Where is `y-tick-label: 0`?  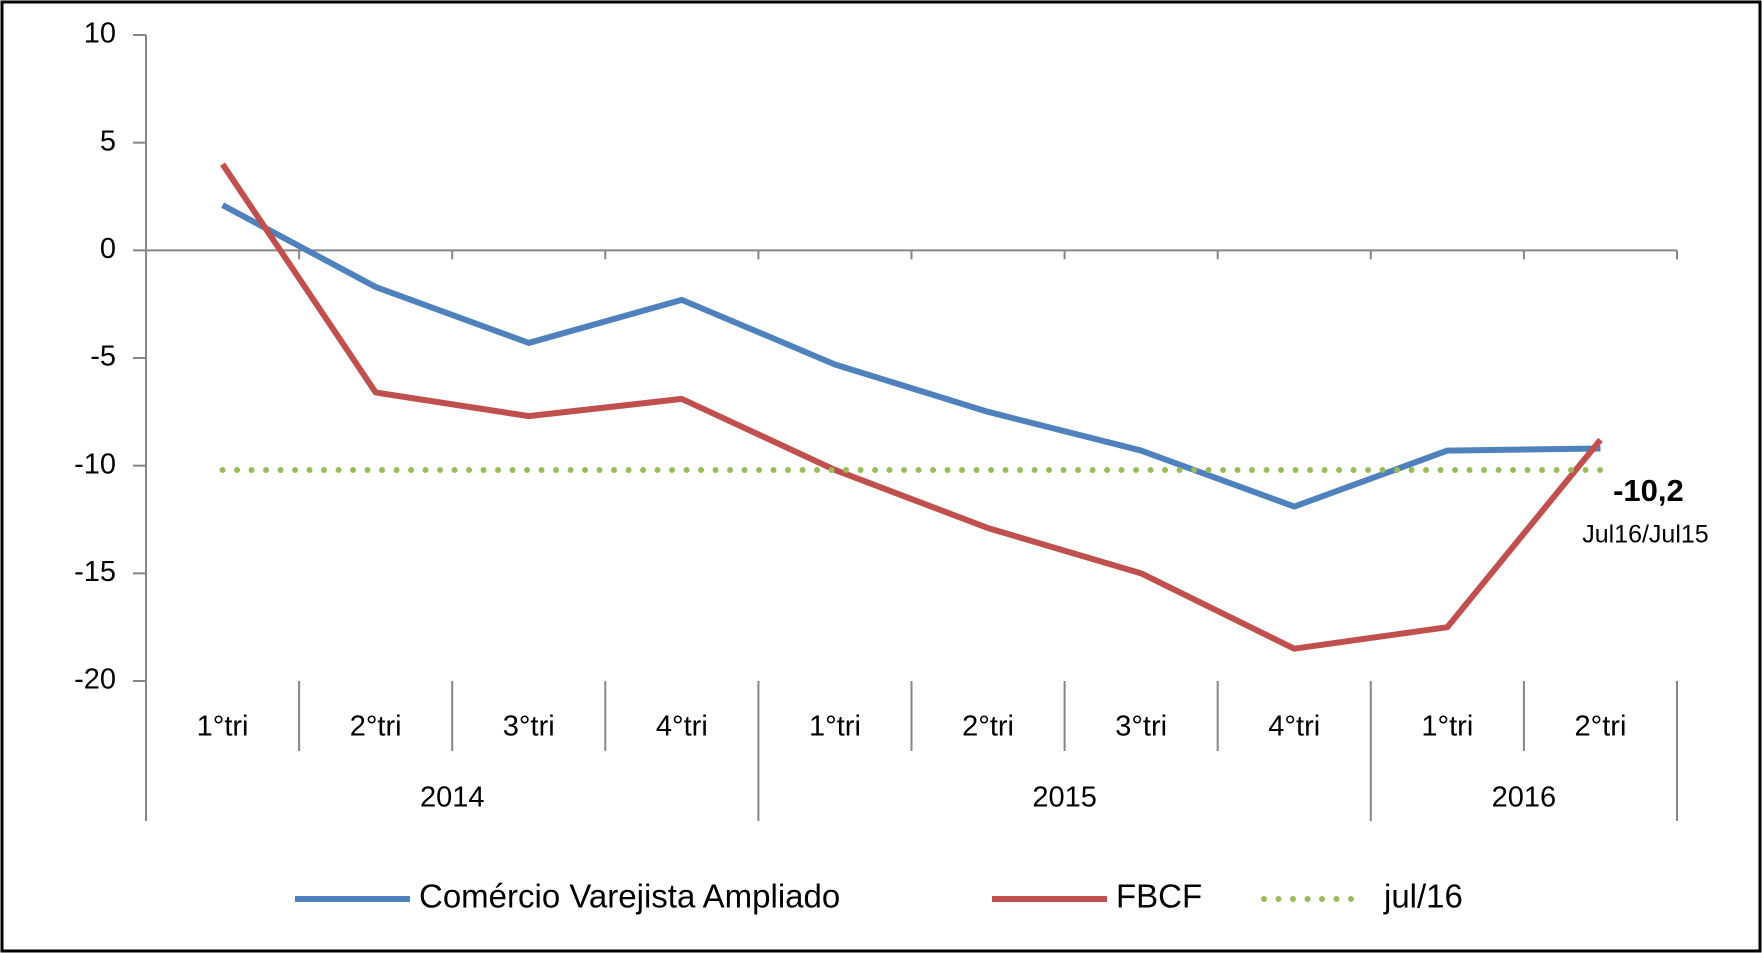
y-tick-label: 0 is located at coordinates (108, 249).